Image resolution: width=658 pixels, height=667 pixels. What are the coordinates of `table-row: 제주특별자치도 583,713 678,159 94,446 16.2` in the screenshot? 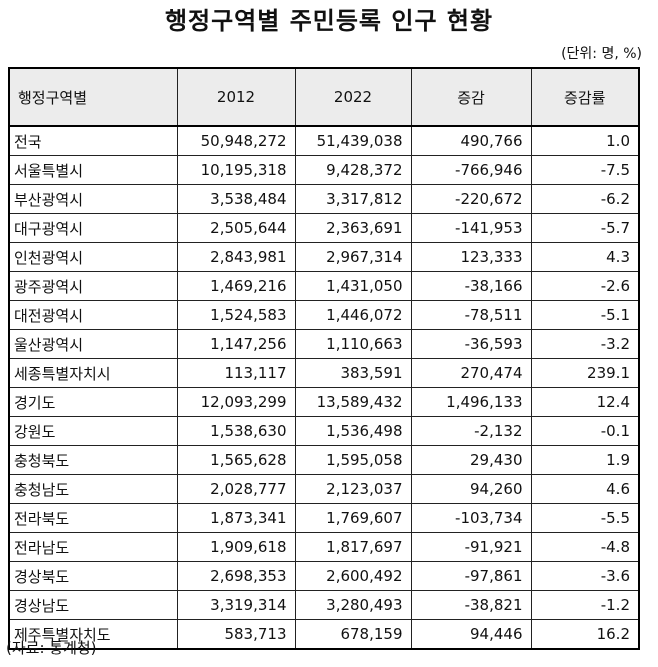 It's located at (324, 634).